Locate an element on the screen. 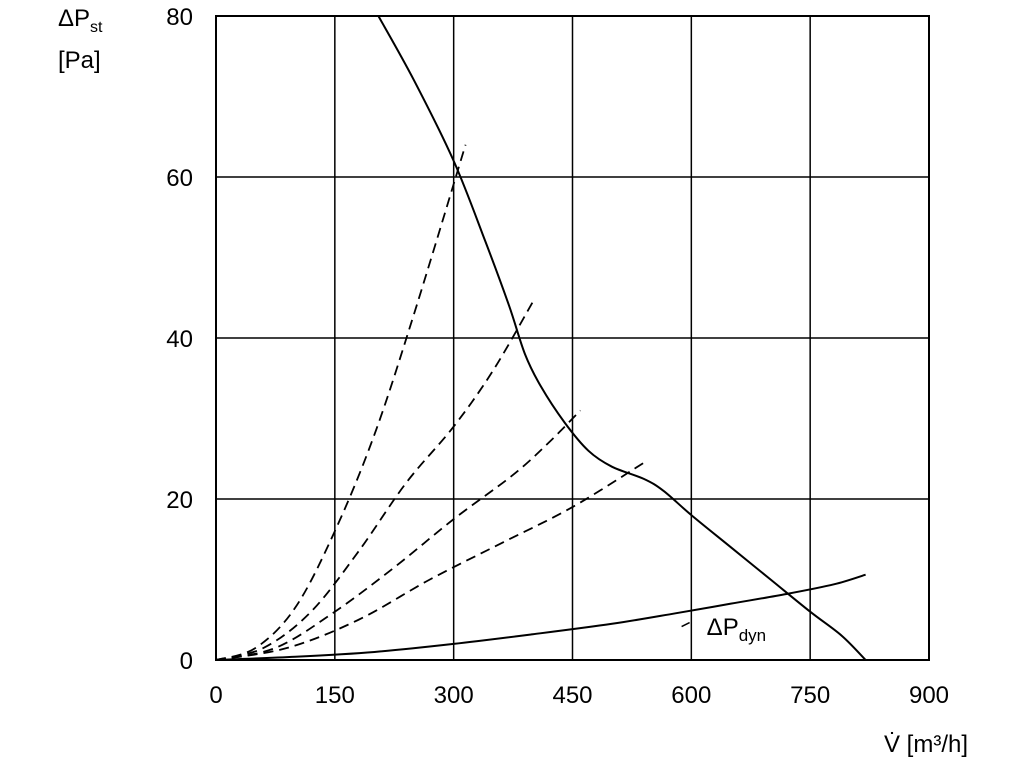  x-tick-label: 750 is located at coordinates (810, 695).